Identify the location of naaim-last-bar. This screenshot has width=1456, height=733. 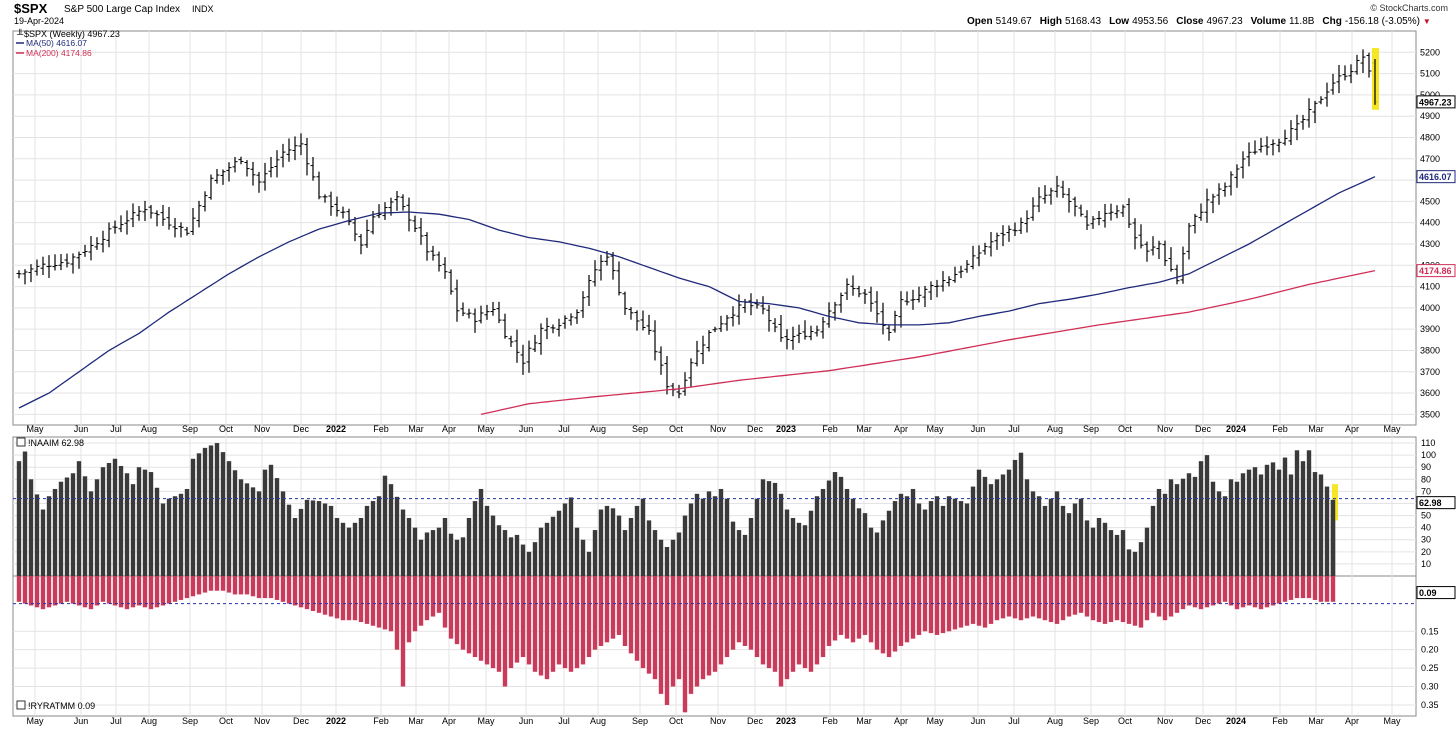
(1333, 537).